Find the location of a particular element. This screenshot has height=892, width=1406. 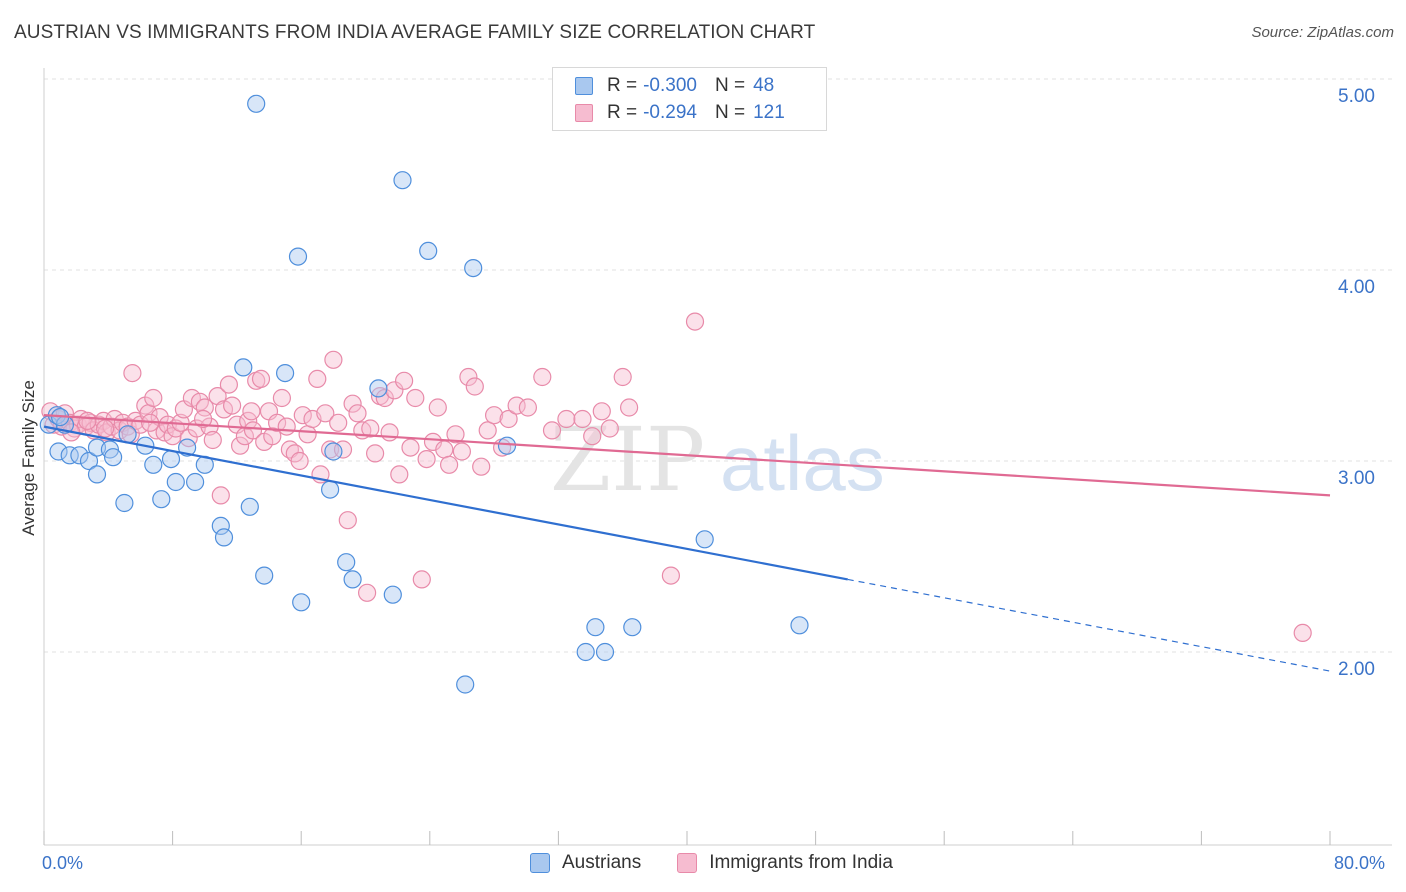

r-value-austrians: -0.300 is located at coordinates (670, 85).